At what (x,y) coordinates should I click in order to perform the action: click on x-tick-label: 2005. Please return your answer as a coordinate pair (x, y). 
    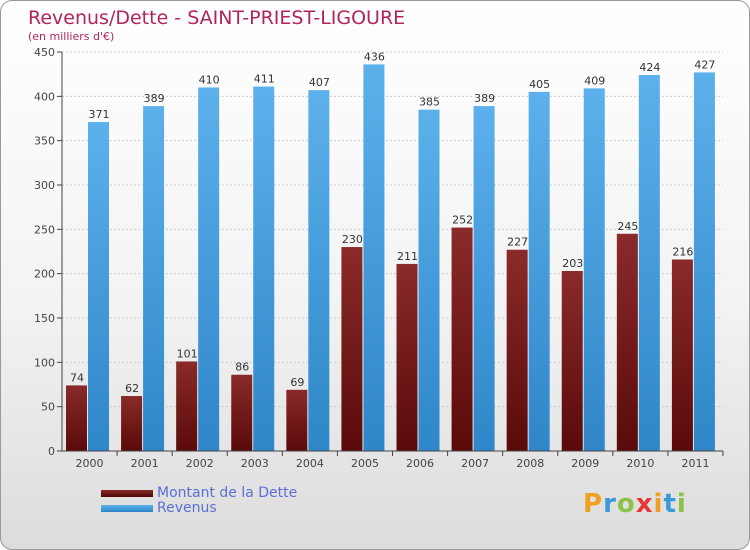
    Looking at the image, I should click on (365, 463).